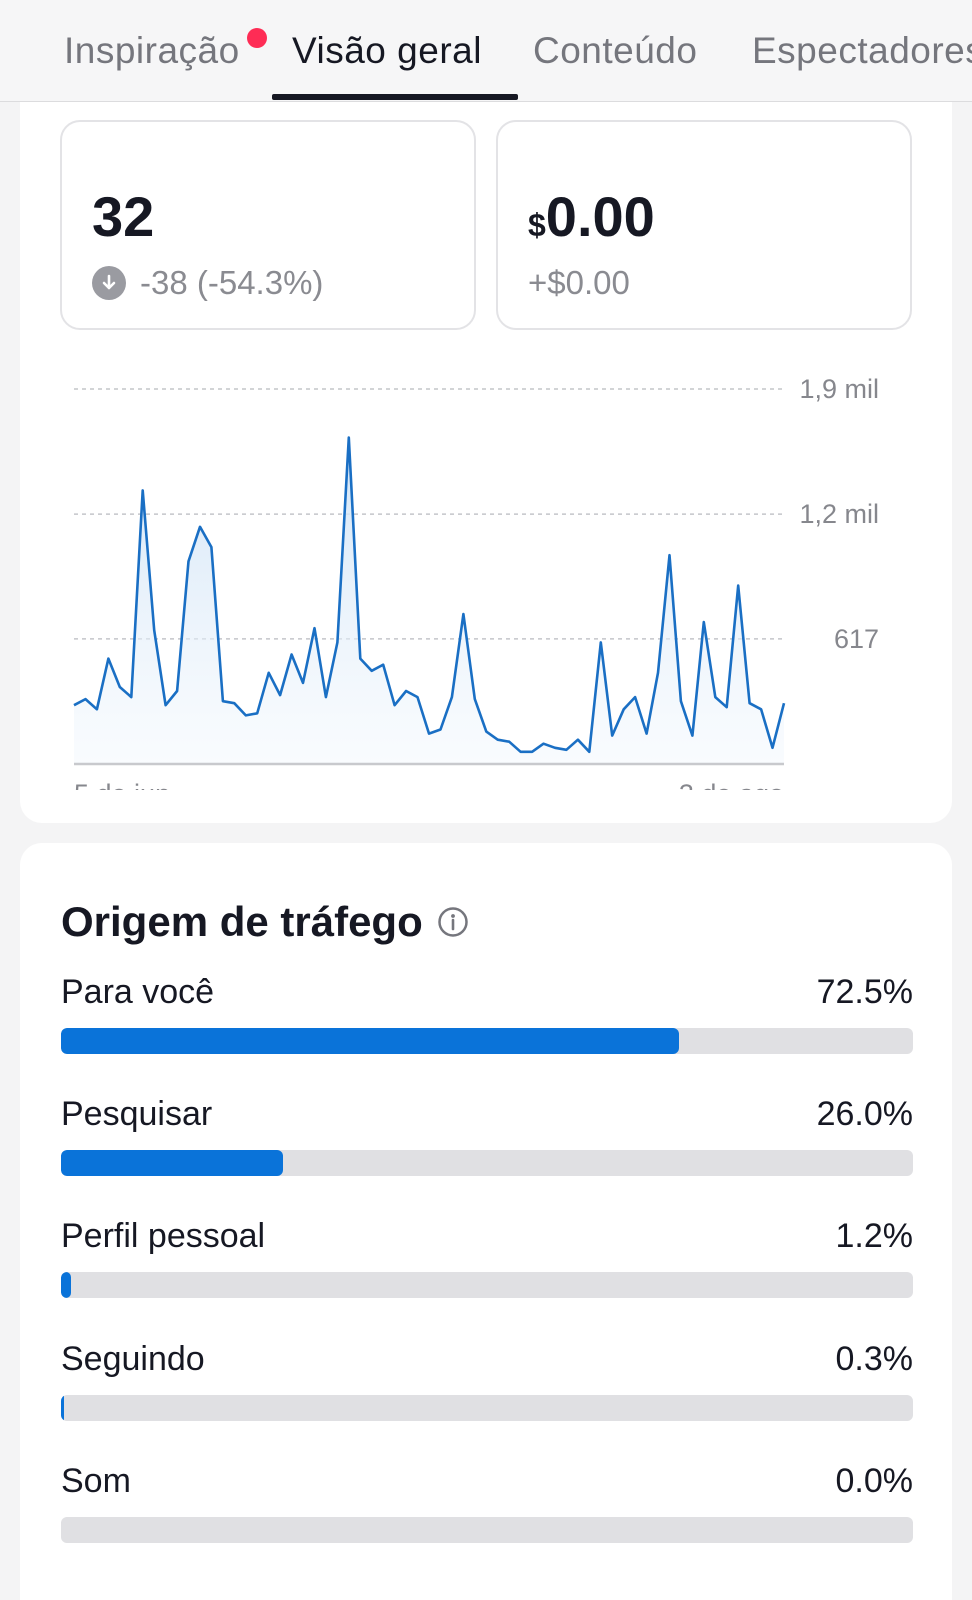  Describe the element at coordinates (268, 225) in the screenshot. I see `stat-card-views: 32 -38 (-54.3%)` at that location.